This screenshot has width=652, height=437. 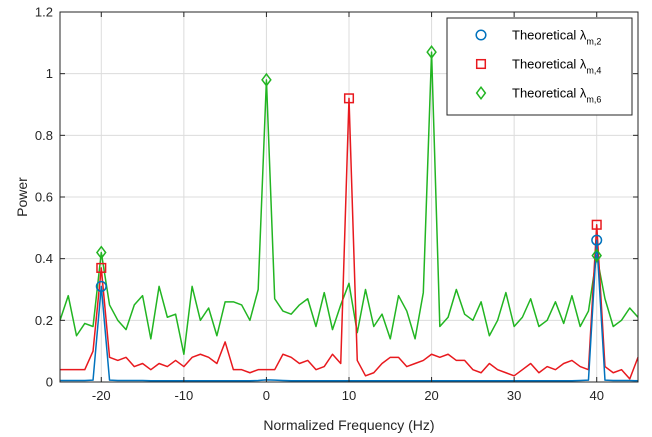 What do you see at coordinates (481, 93) in the screenshot?
I see `legend-marker-diamond` at bounding box center [481, 93].